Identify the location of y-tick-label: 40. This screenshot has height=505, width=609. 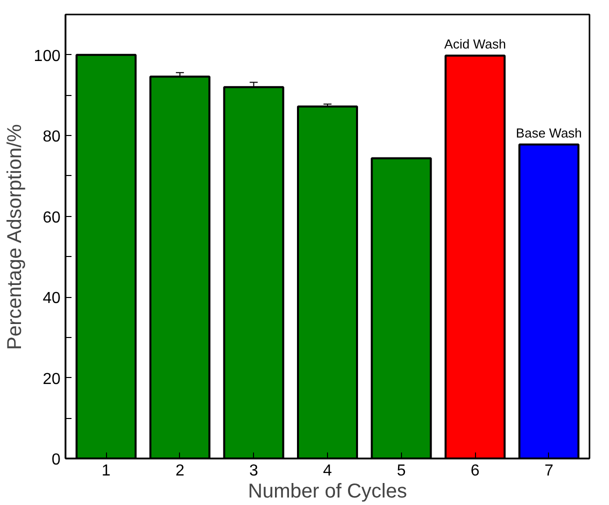
(51, 299).